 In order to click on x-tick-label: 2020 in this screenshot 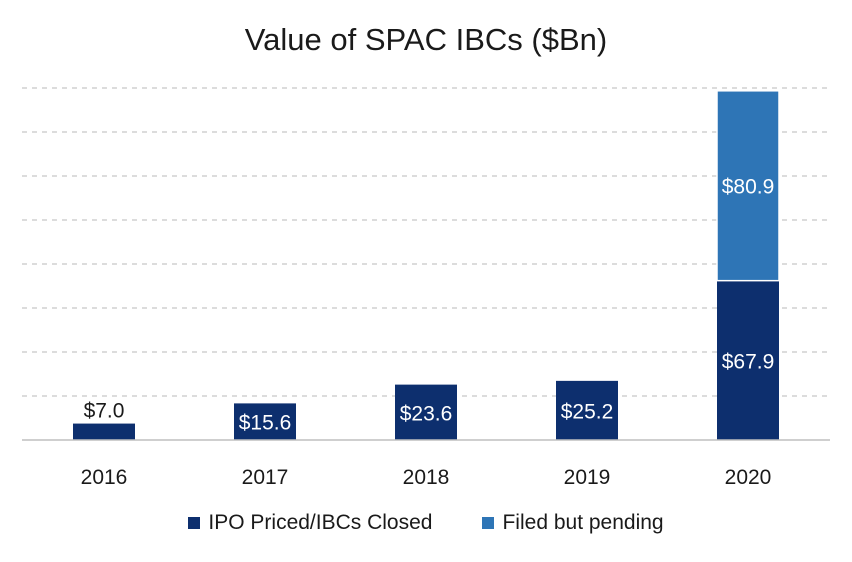, I will do `click(748, 477)`.